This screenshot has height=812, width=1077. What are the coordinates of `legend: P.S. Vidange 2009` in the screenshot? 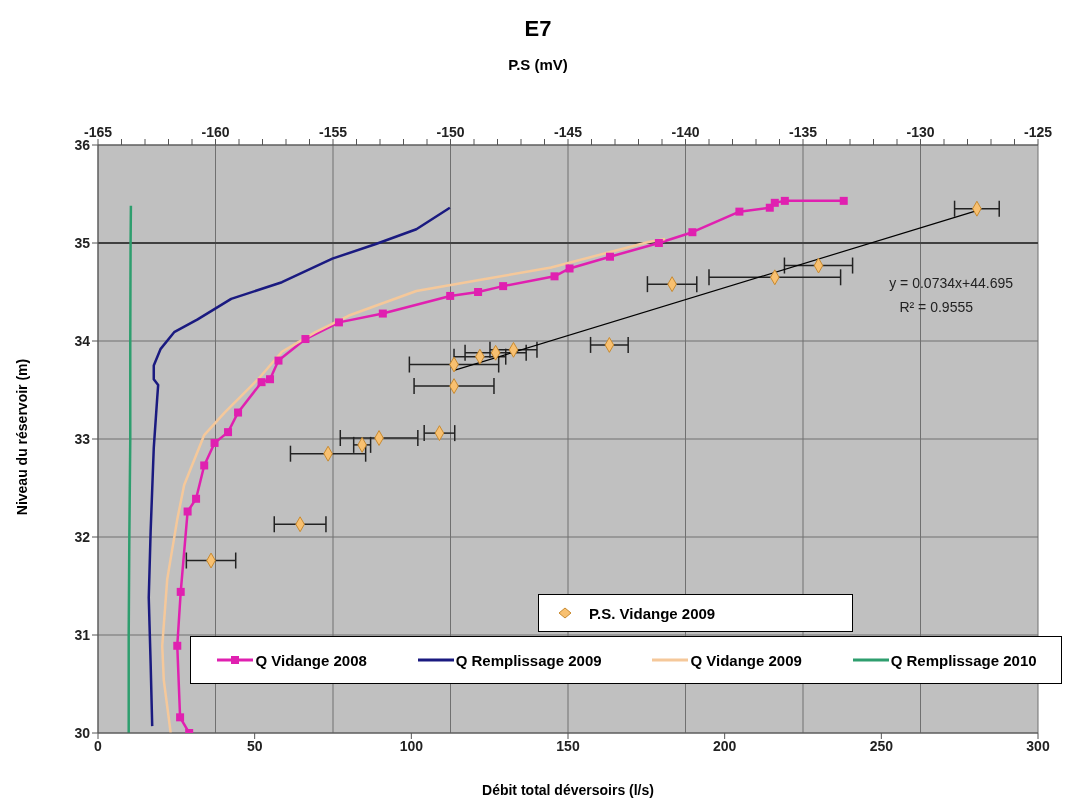 It's located at (695, 613).